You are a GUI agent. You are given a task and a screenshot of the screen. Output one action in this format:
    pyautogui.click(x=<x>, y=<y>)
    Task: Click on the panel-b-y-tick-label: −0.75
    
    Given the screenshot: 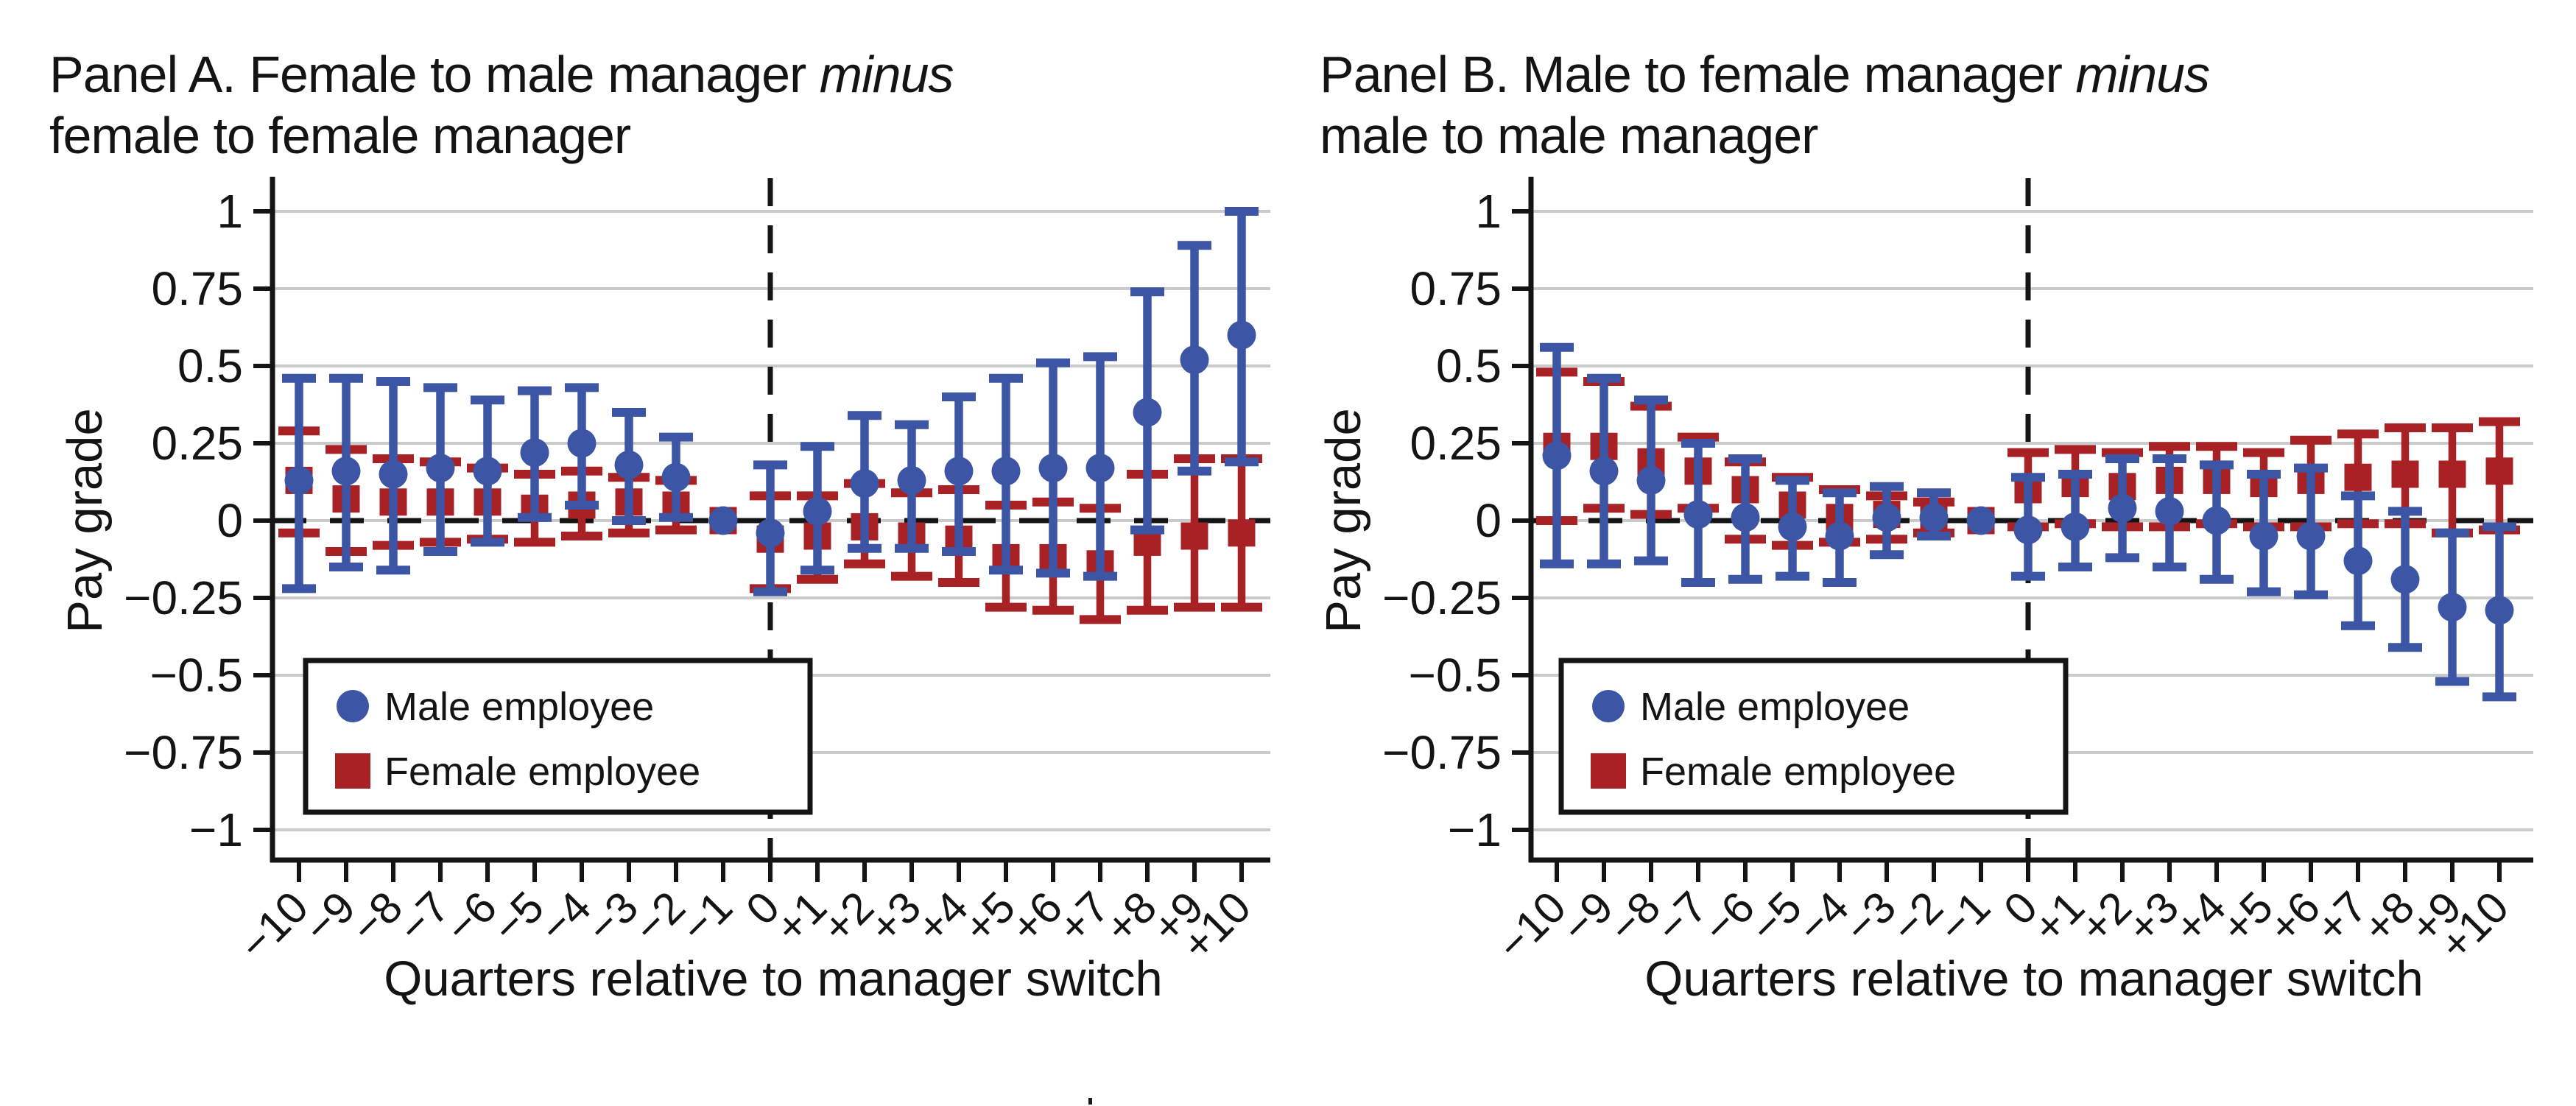 What is the action you would take?
    pyautogui.click(x=1442, y=753)
    